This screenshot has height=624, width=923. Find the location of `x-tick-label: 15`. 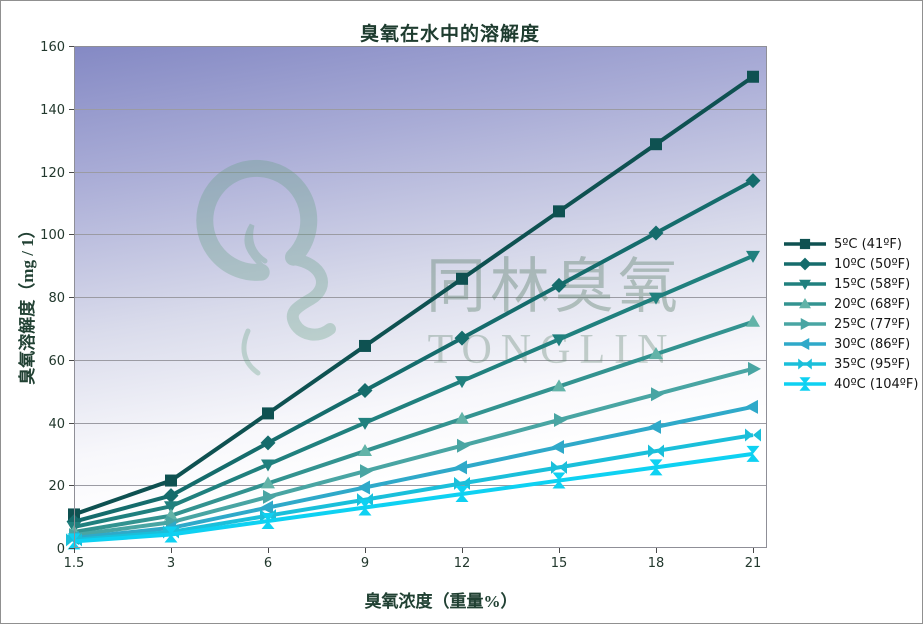

x-tick-label: 15 is located at coordinates (559, 563).